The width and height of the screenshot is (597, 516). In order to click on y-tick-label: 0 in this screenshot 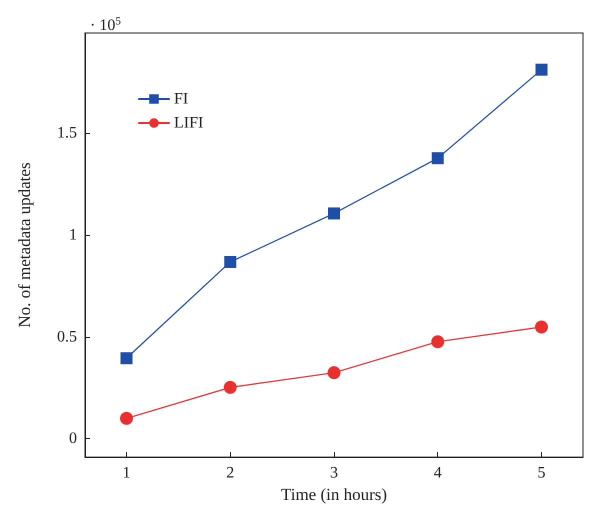, I will do `click(73, 439)`.